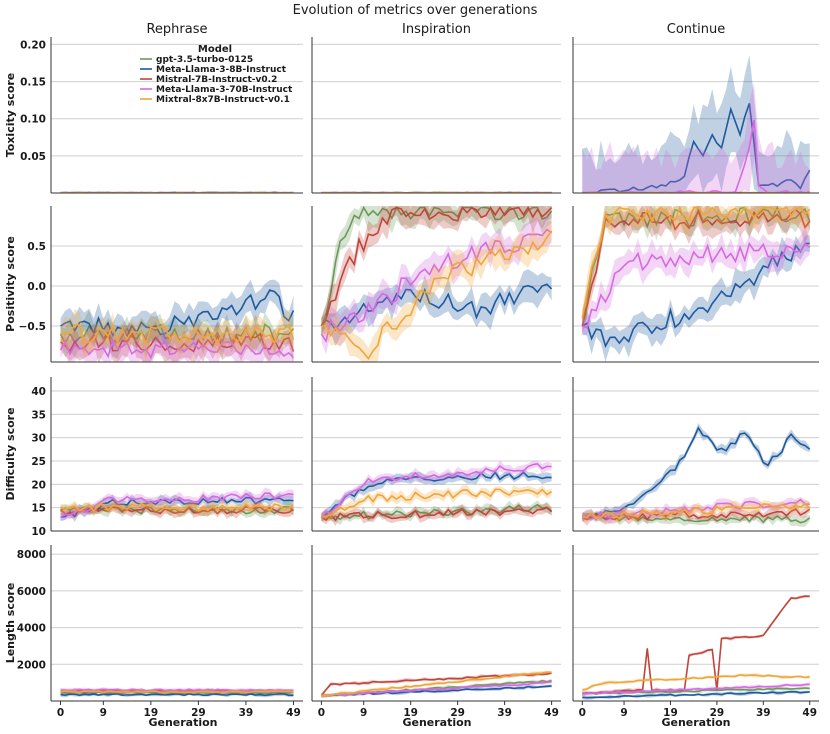 This screenshot has width=830, height=734. I want to click on y-axis-label: Positivity score, so click(10, 284).